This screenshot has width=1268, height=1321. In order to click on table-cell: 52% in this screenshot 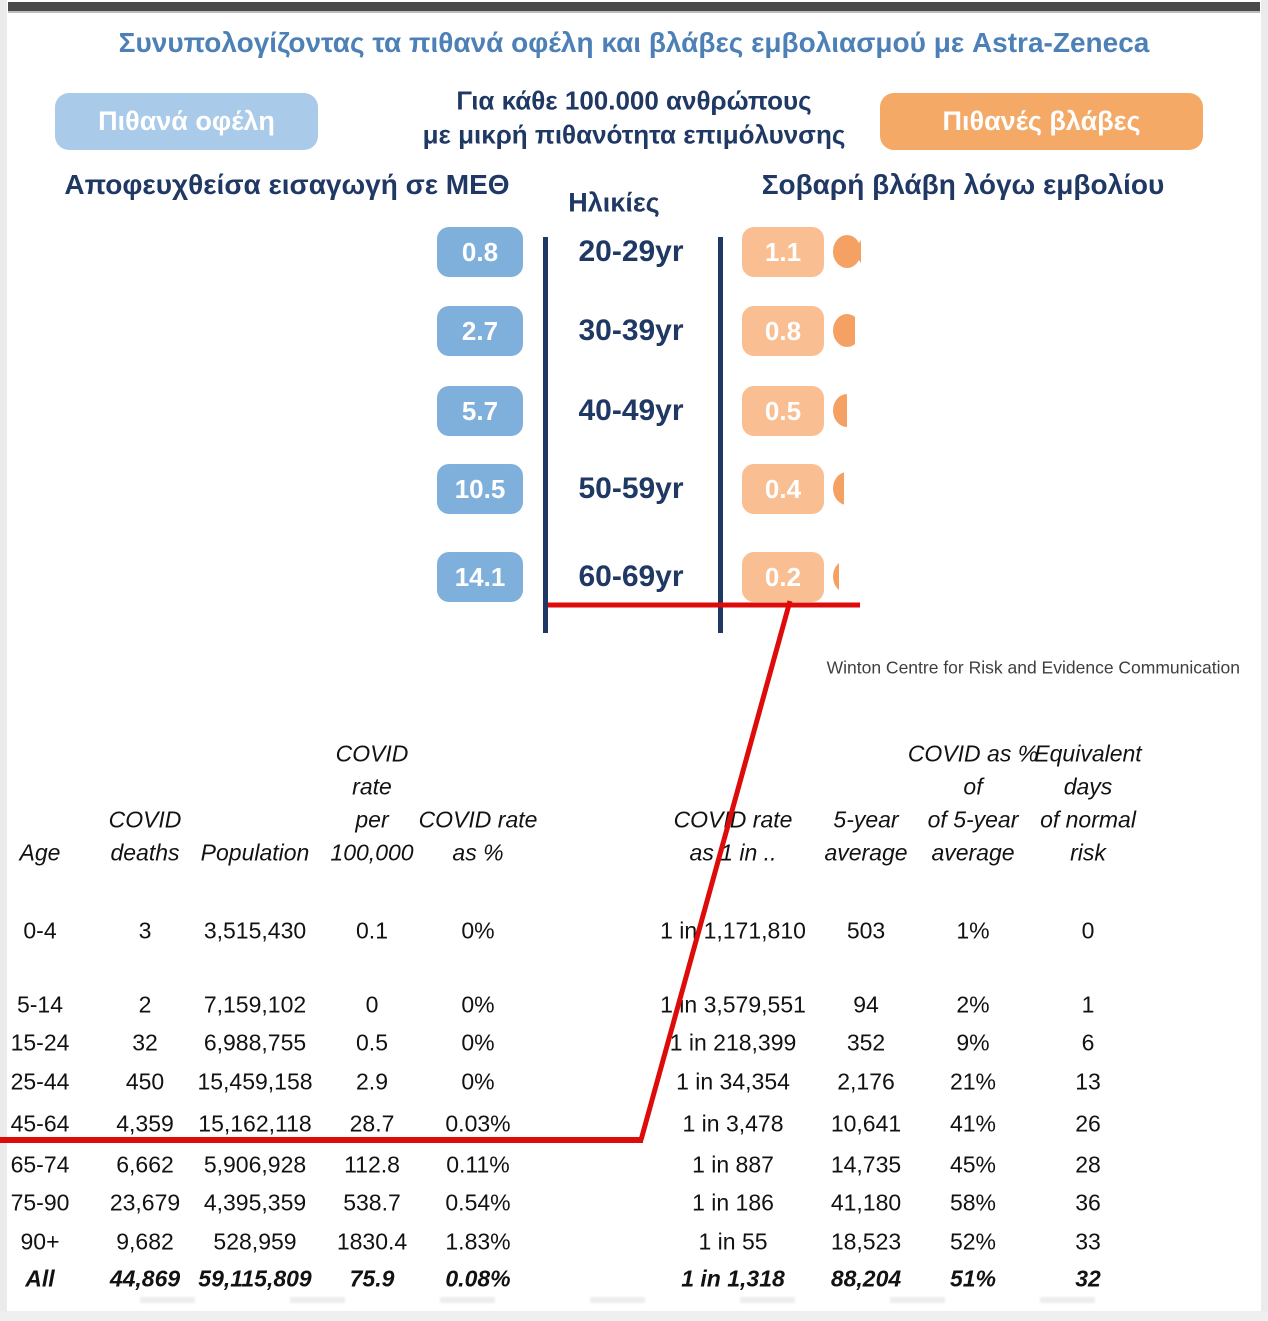, I will do `click(973, 1241)`.